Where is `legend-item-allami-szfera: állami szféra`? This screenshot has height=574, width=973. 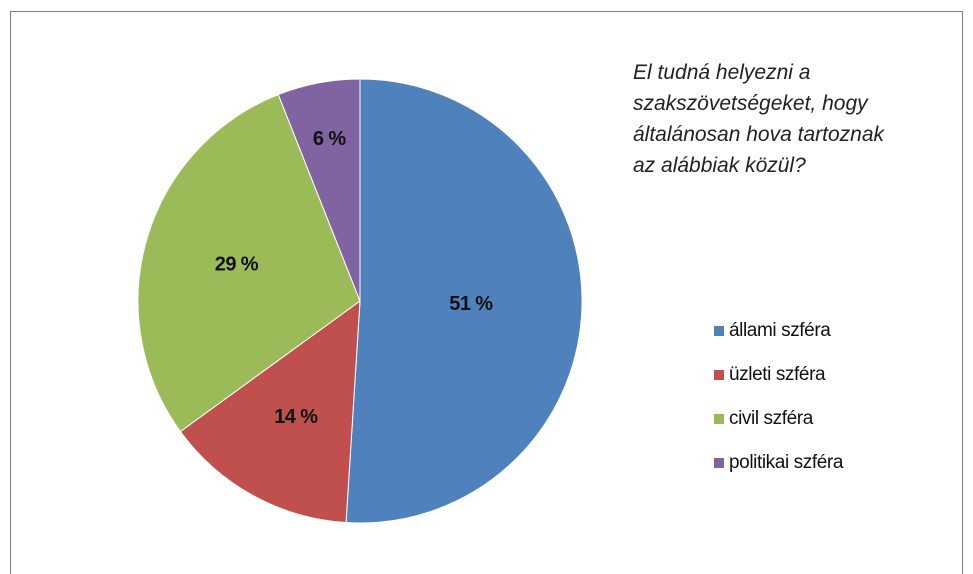
legend-item-allami-szfera: állami szféra is located at coordinates (778, 331).